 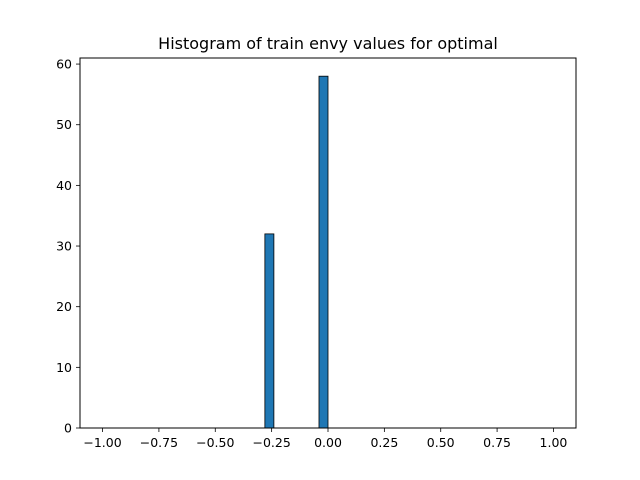 What do you see at coordinates (64, 246) in the screenshot?
I see `y-tick-label: 30` at bounding box center [64, 246].